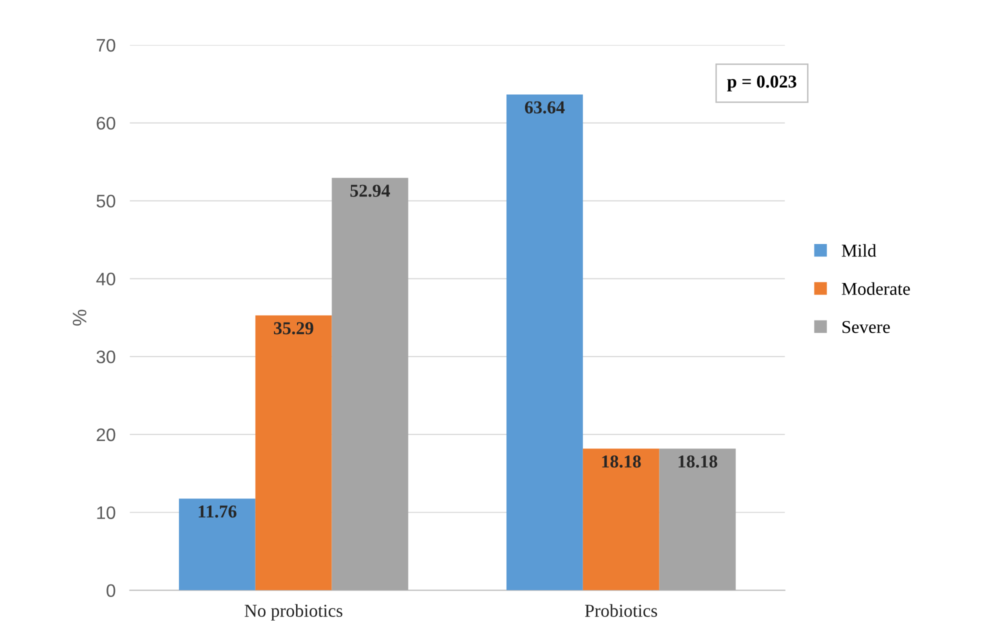 The height and width of the screenshot is (643, 991). What do you see at coordinates (106, 279) in the screenshot?
I see `y-tick-label: 40` at bounding box center [106, 279].